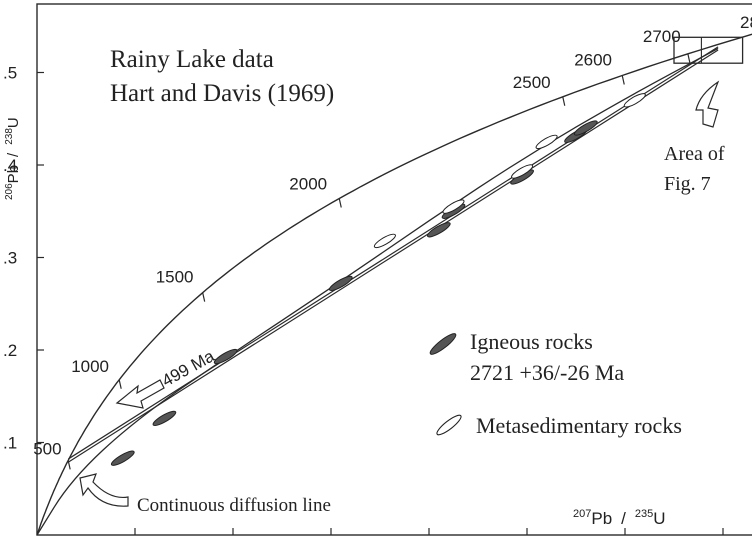 The width and height of the screenshot is (752, 545). What do you see at coordinates (192, 59) in the screenshot?
I see `chart-title: Rainy Lake data` at bounding box center [192, 59].